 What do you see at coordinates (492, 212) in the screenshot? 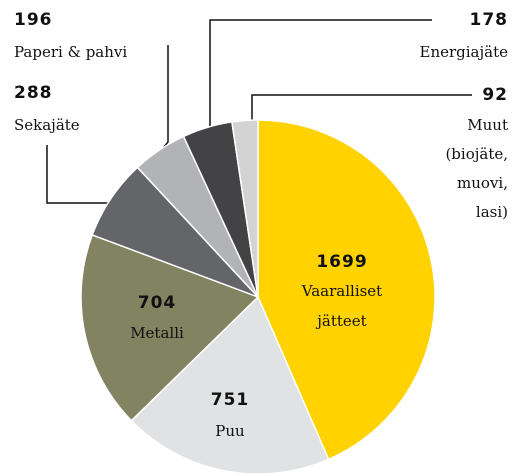
I see `category-label: lasi)` at bounding box center [492, 212].